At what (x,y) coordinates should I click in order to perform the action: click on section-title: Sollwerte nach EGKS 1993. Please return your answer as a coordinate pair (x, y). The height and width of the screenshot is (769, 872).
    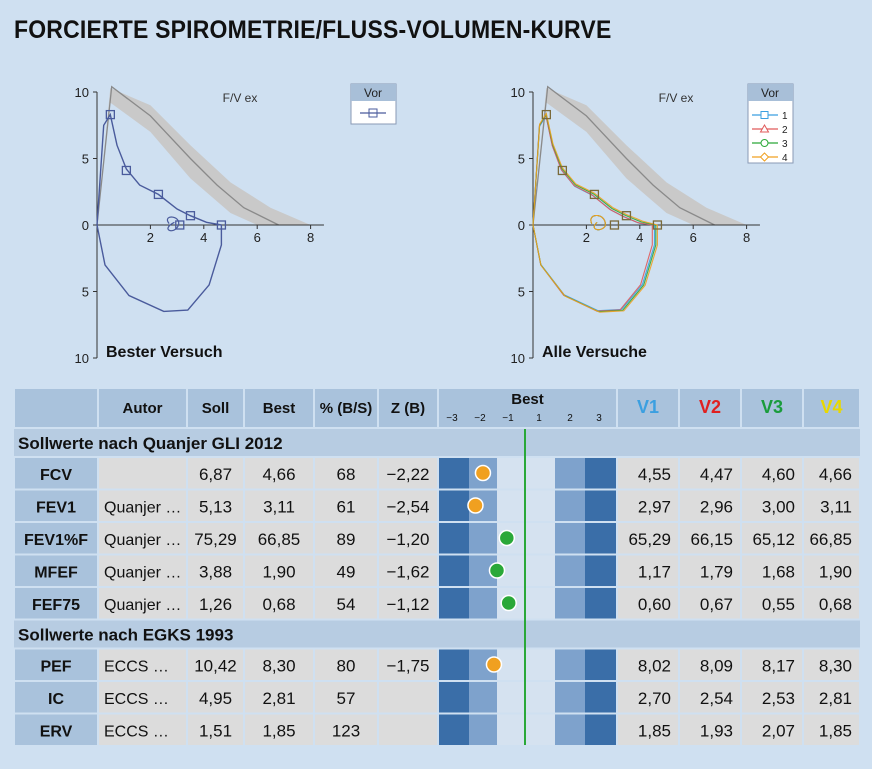
    Looking at the image, I should click on (125, 635).